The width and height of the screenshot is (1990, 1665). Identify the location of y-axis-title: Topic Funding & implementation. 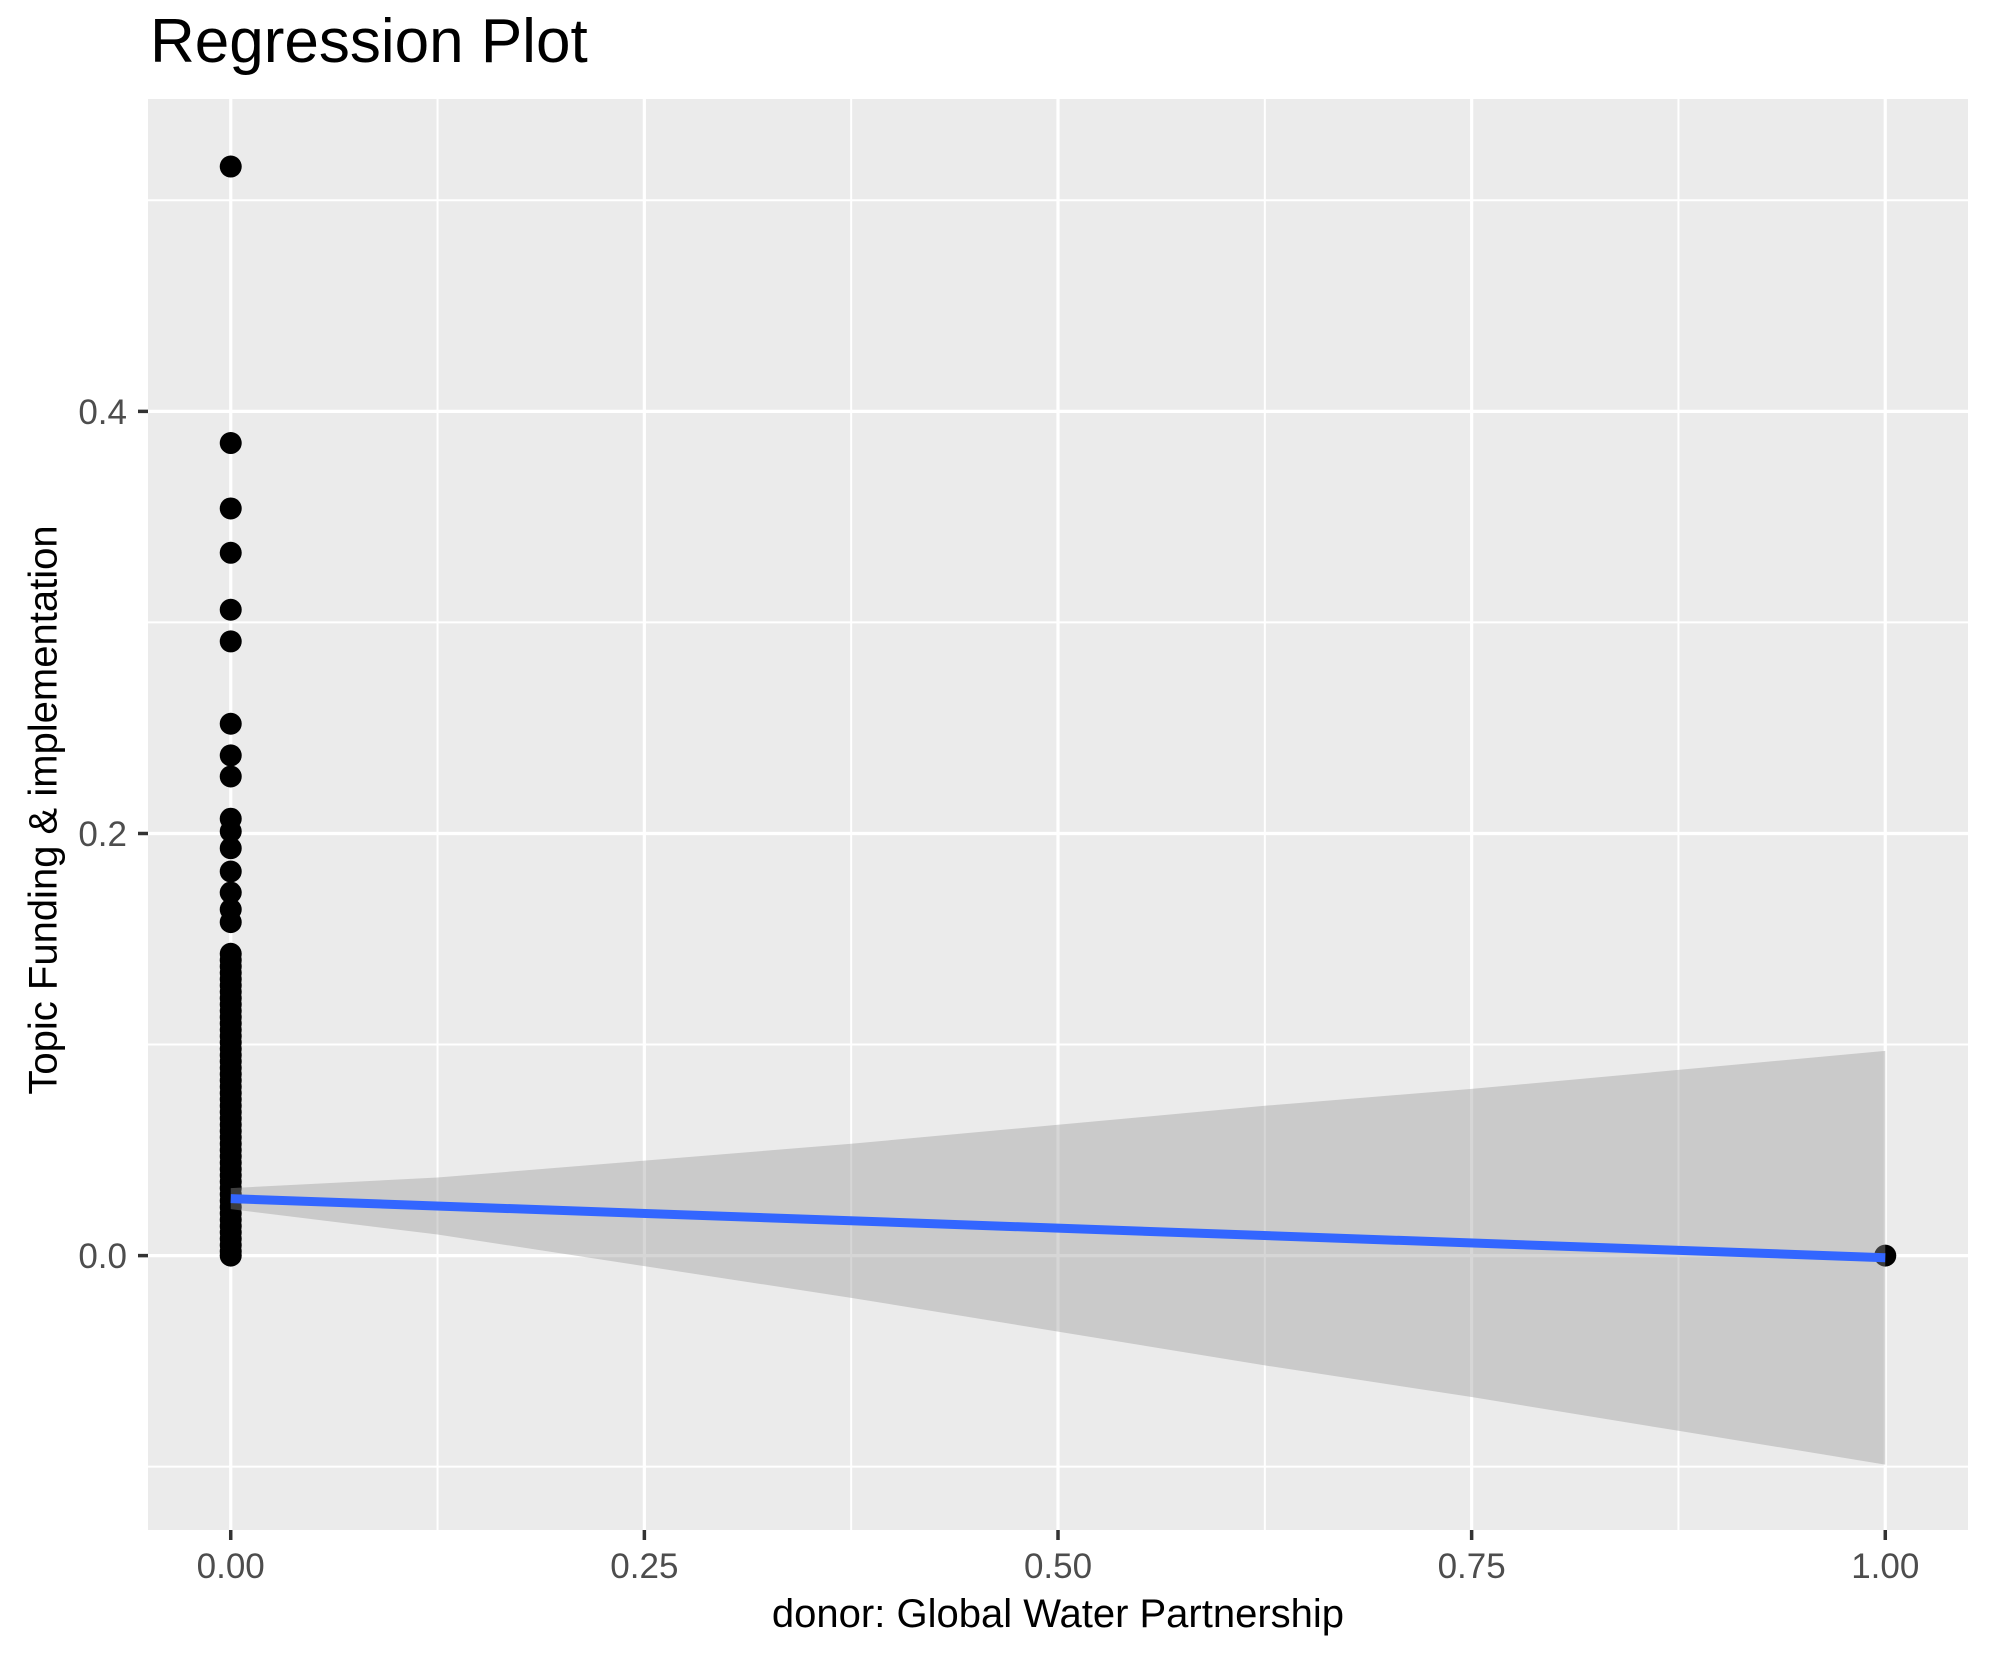
(43, 810).